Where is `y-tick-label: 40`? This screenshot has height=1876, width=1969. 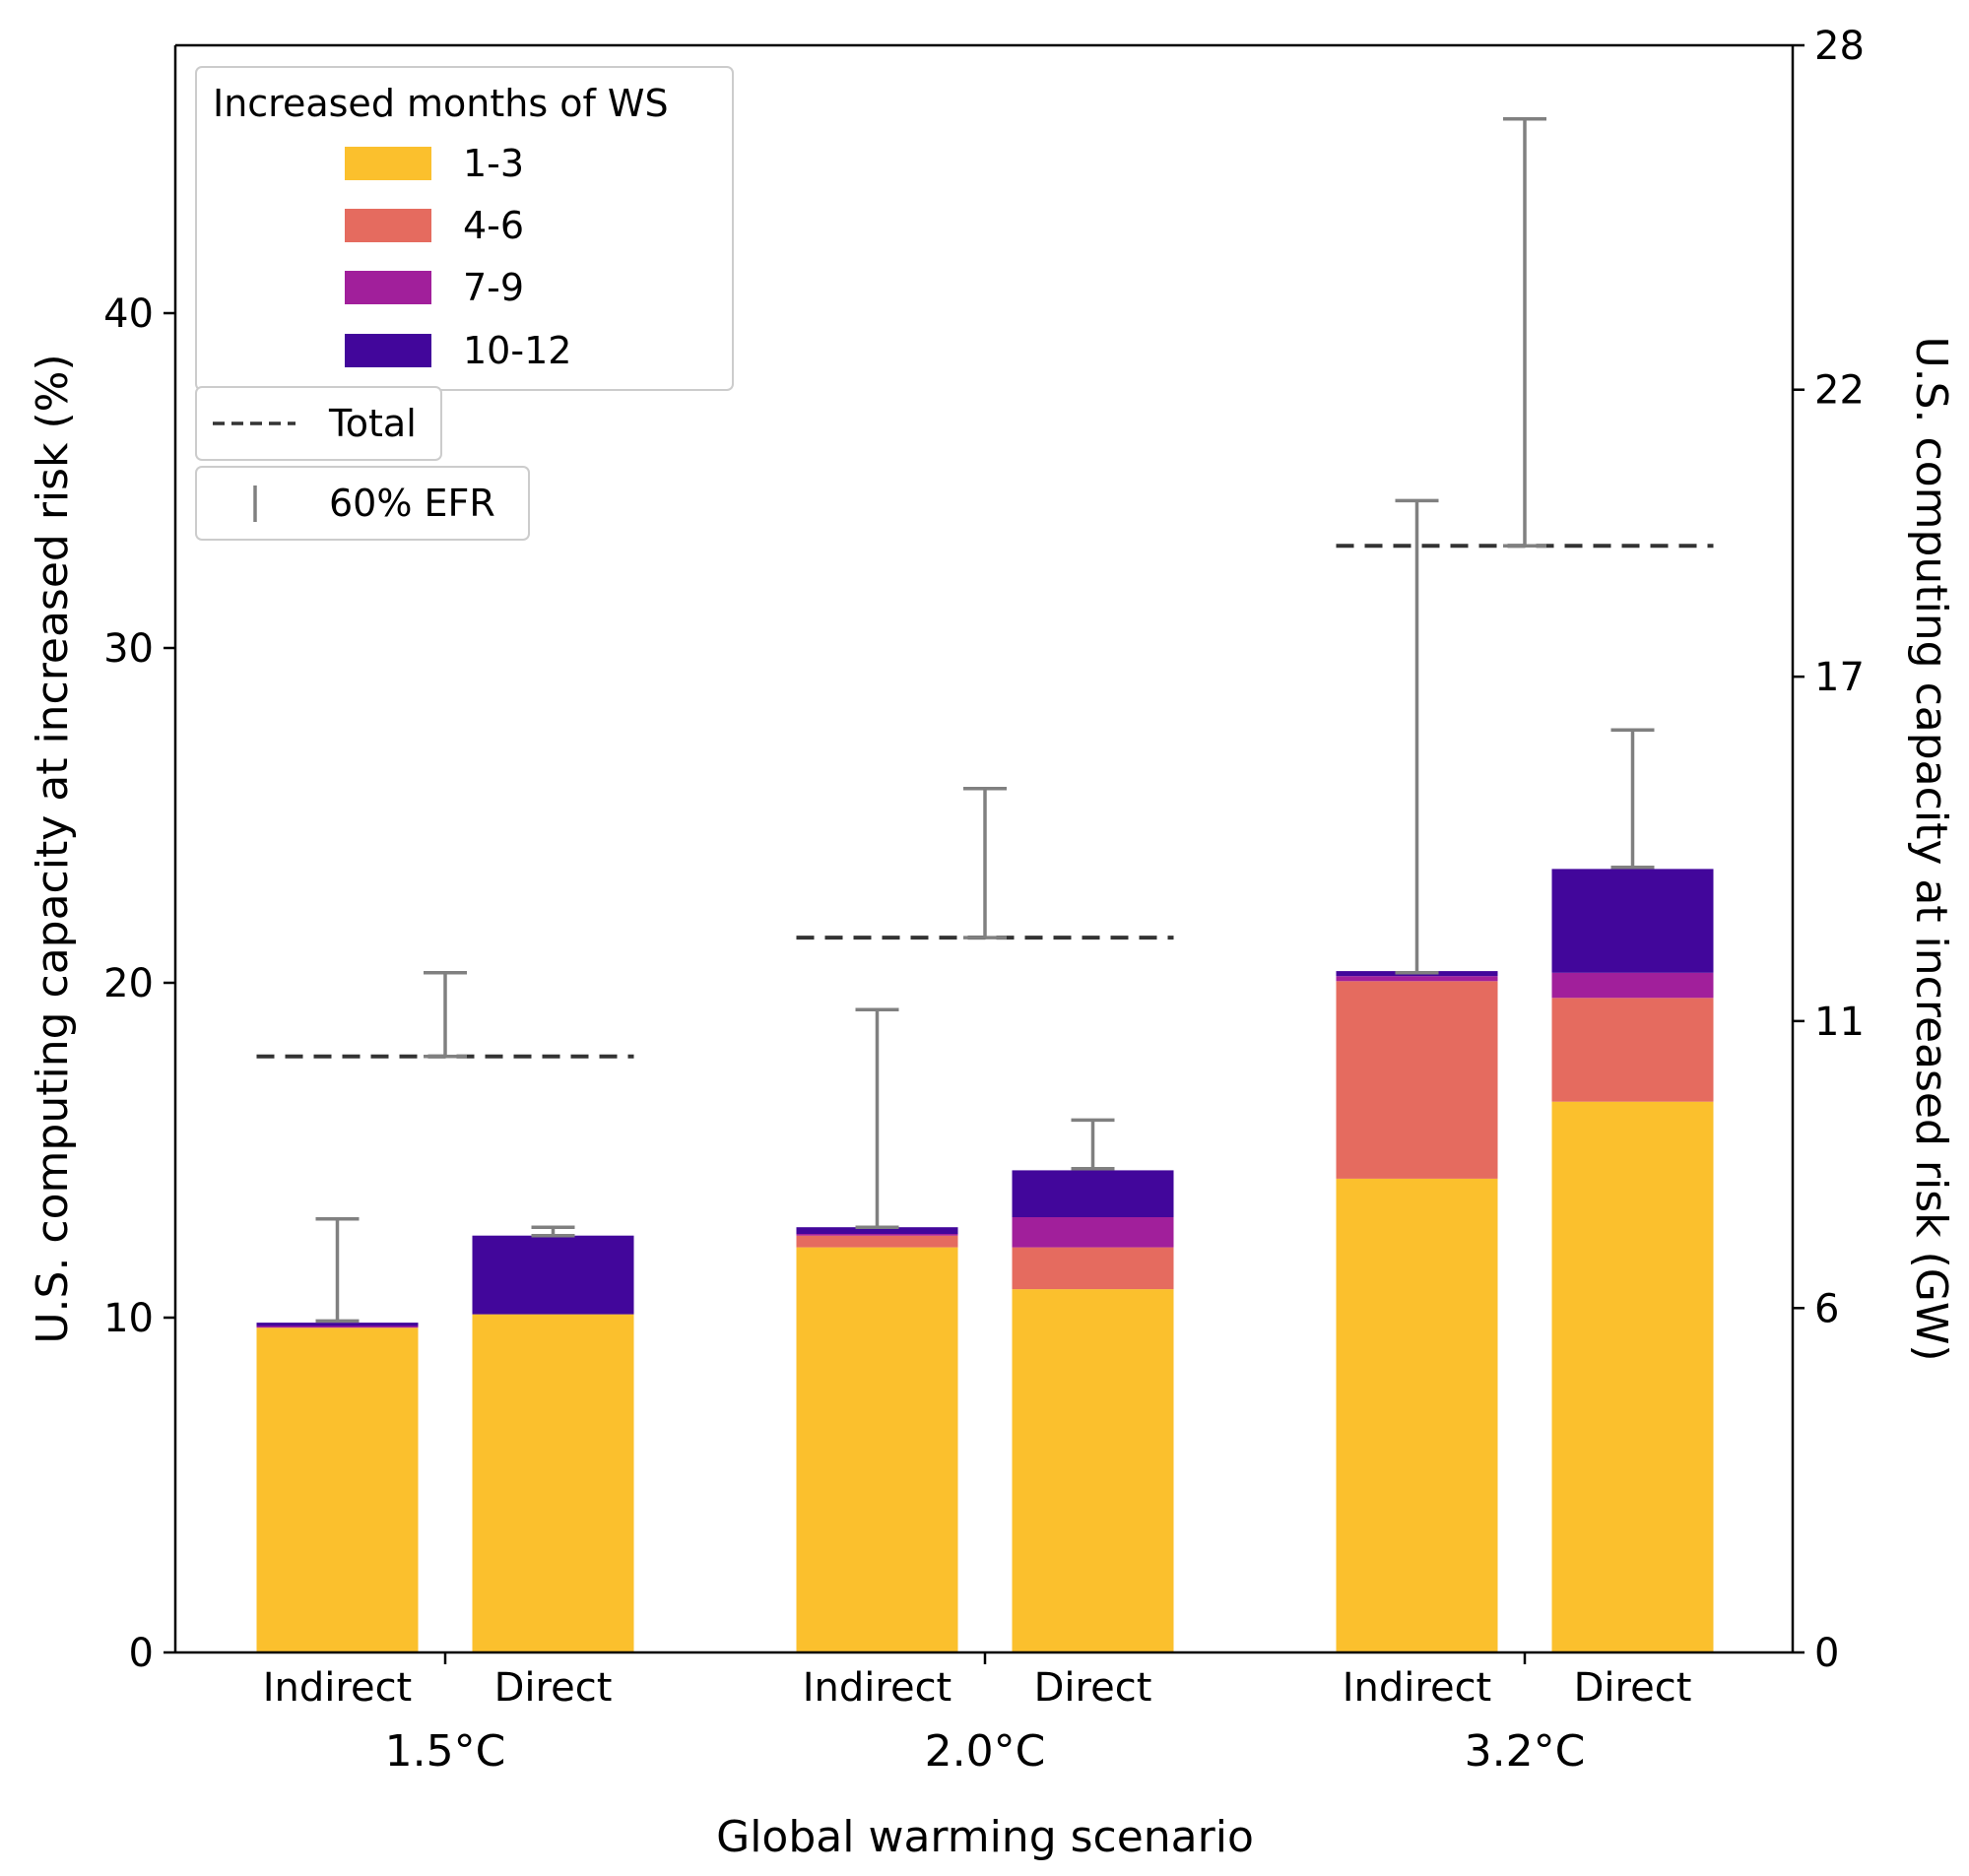 y-tick-label: 40 is located at coordinates (128, 314).